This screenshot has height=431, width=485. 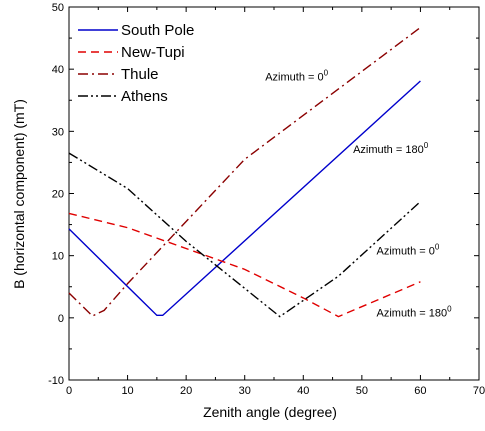 What do you see at coordinates (56, 381) in the screenshot?
I see `y-tick-label: -10` at bounding box center [56, 381].